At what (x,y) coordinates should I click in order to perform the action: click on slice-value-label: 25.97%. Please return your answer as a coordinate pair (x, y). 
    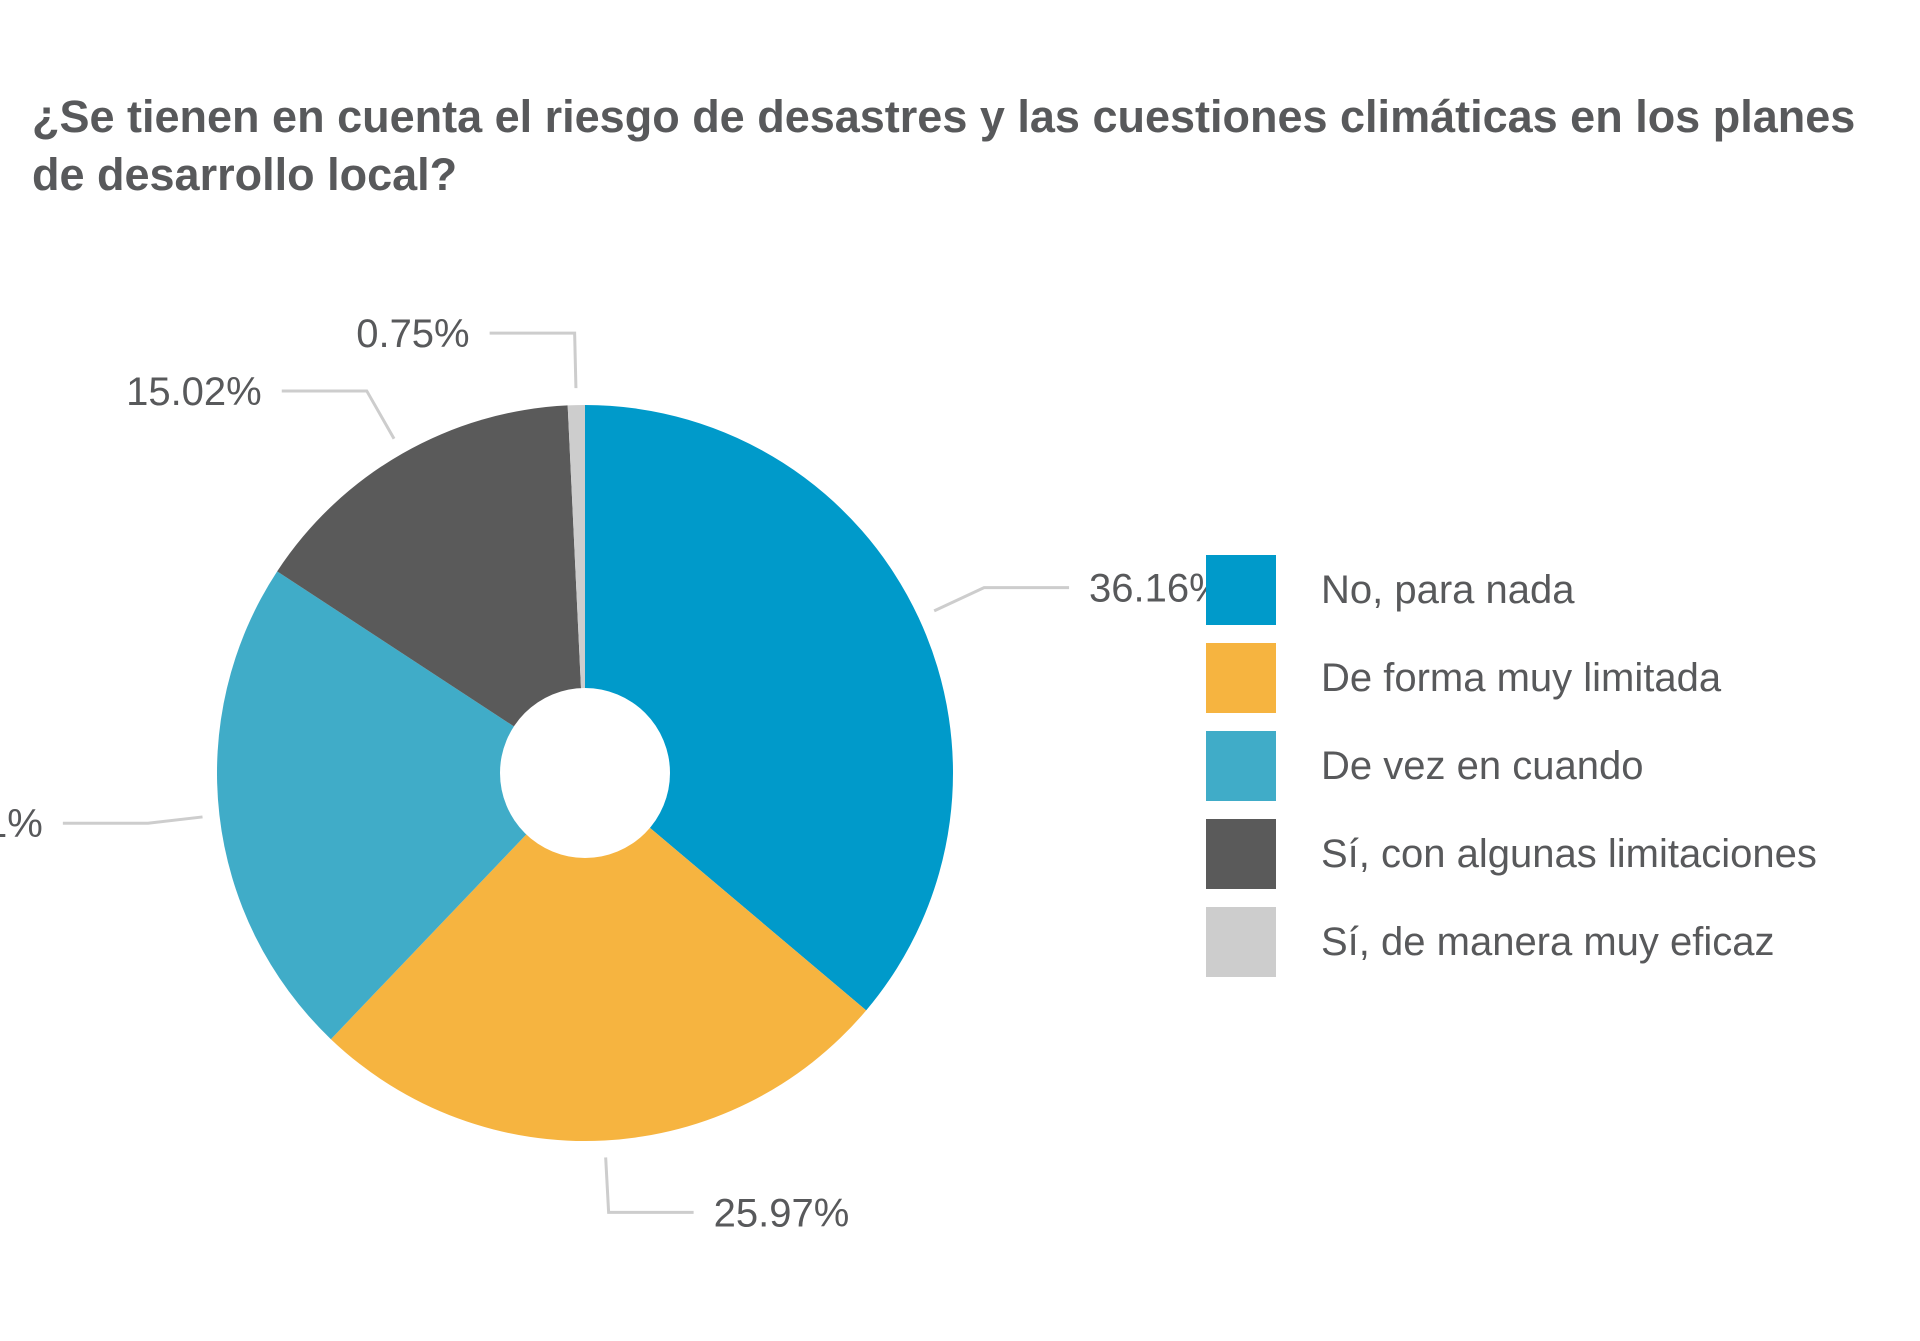
    Looking at the image, I should click on (782, 1213).